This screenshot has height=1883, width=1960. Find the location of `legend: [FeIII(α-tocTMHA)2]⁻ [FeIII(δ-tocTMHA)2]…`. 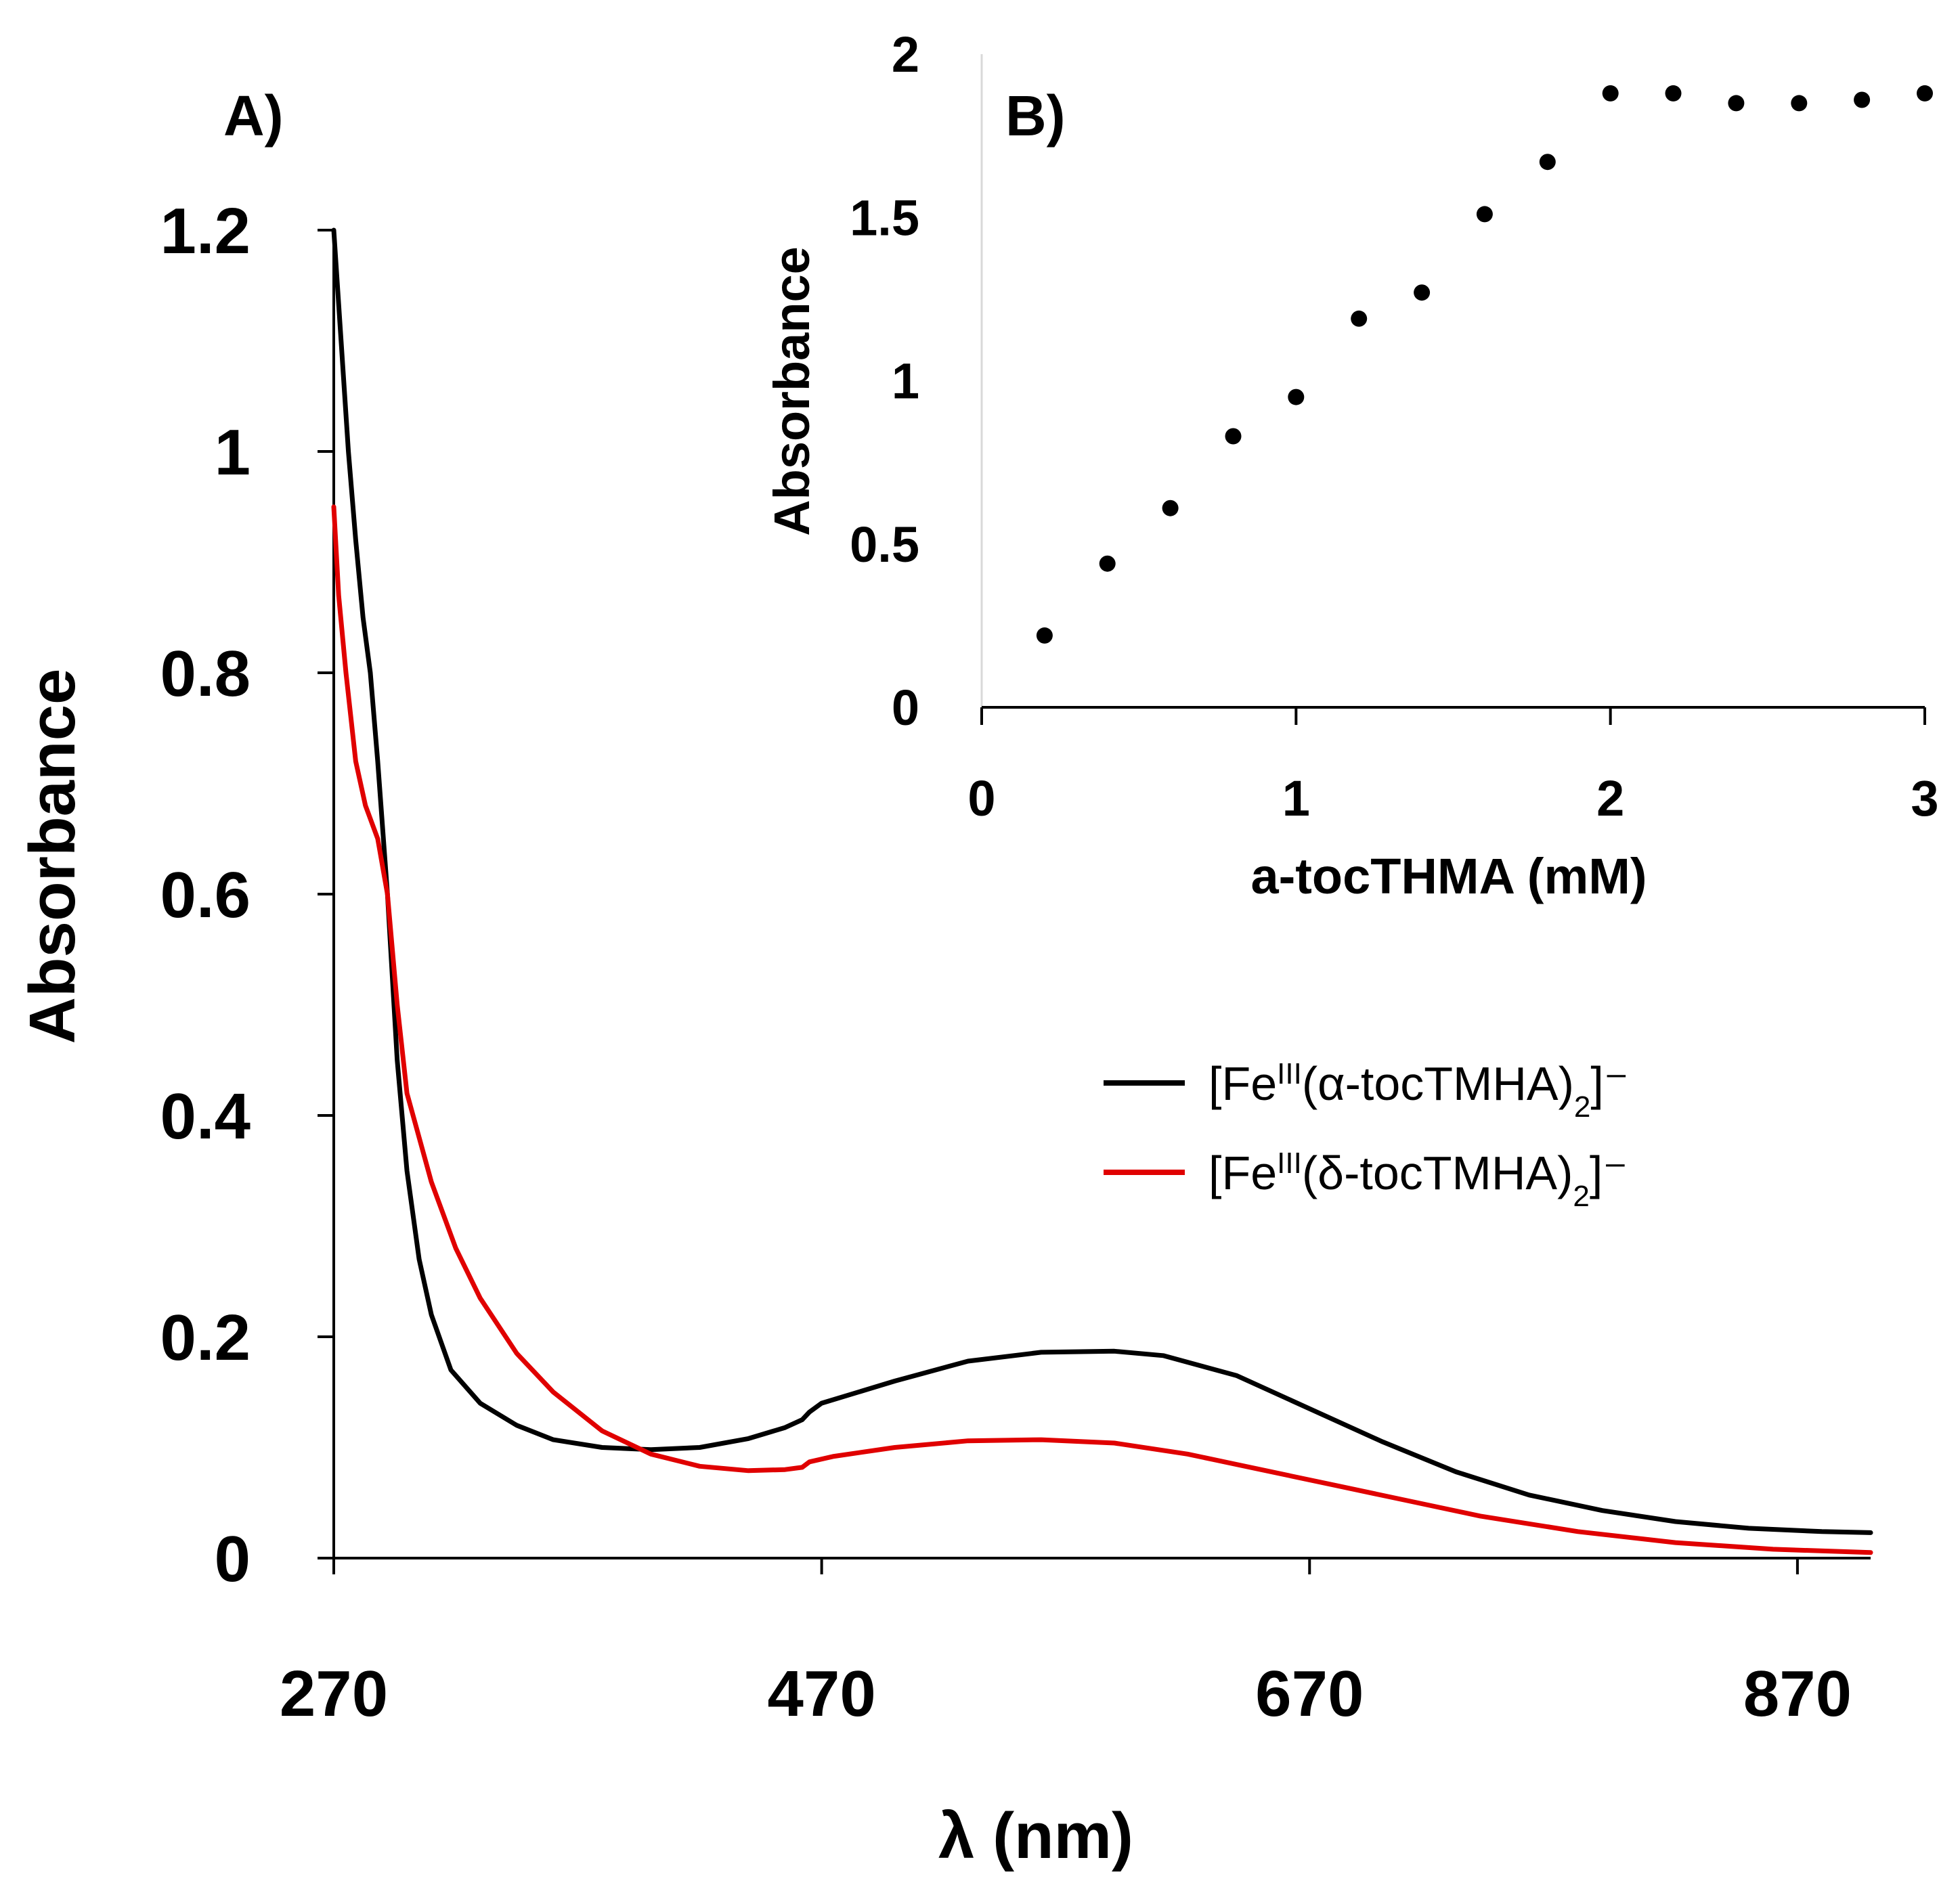

legend: [FeIII(α-tocTMHA)2]⁻ [FeIII(δ-tocTMHA)2]… is located at coordinates (1366, 1135).